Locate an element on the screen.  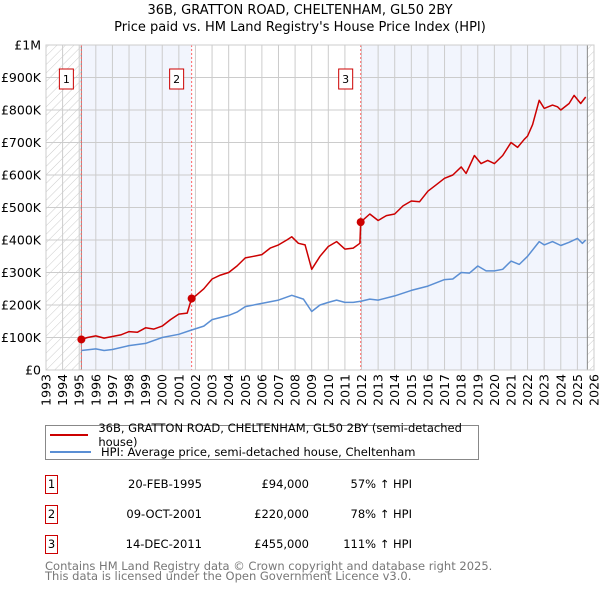
sale-hpi: 57% ↑ HPI is located at coordinates (381, 484).